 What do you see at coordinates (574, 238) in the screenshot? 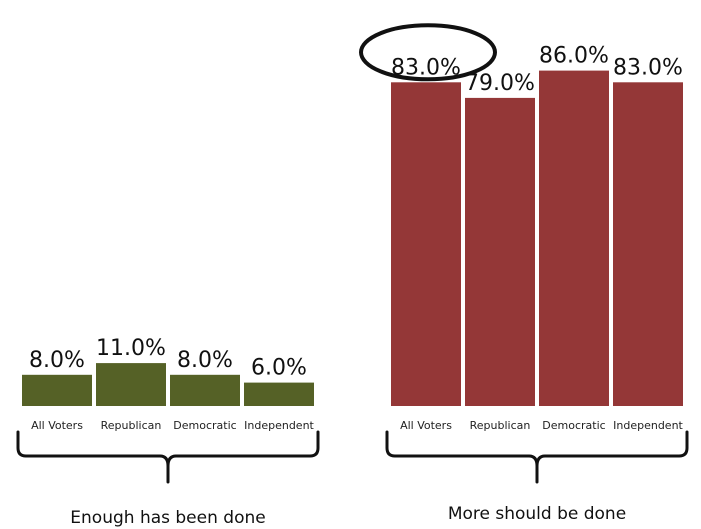
I see `bar-more-democratic` at bounding box center [574, 238].